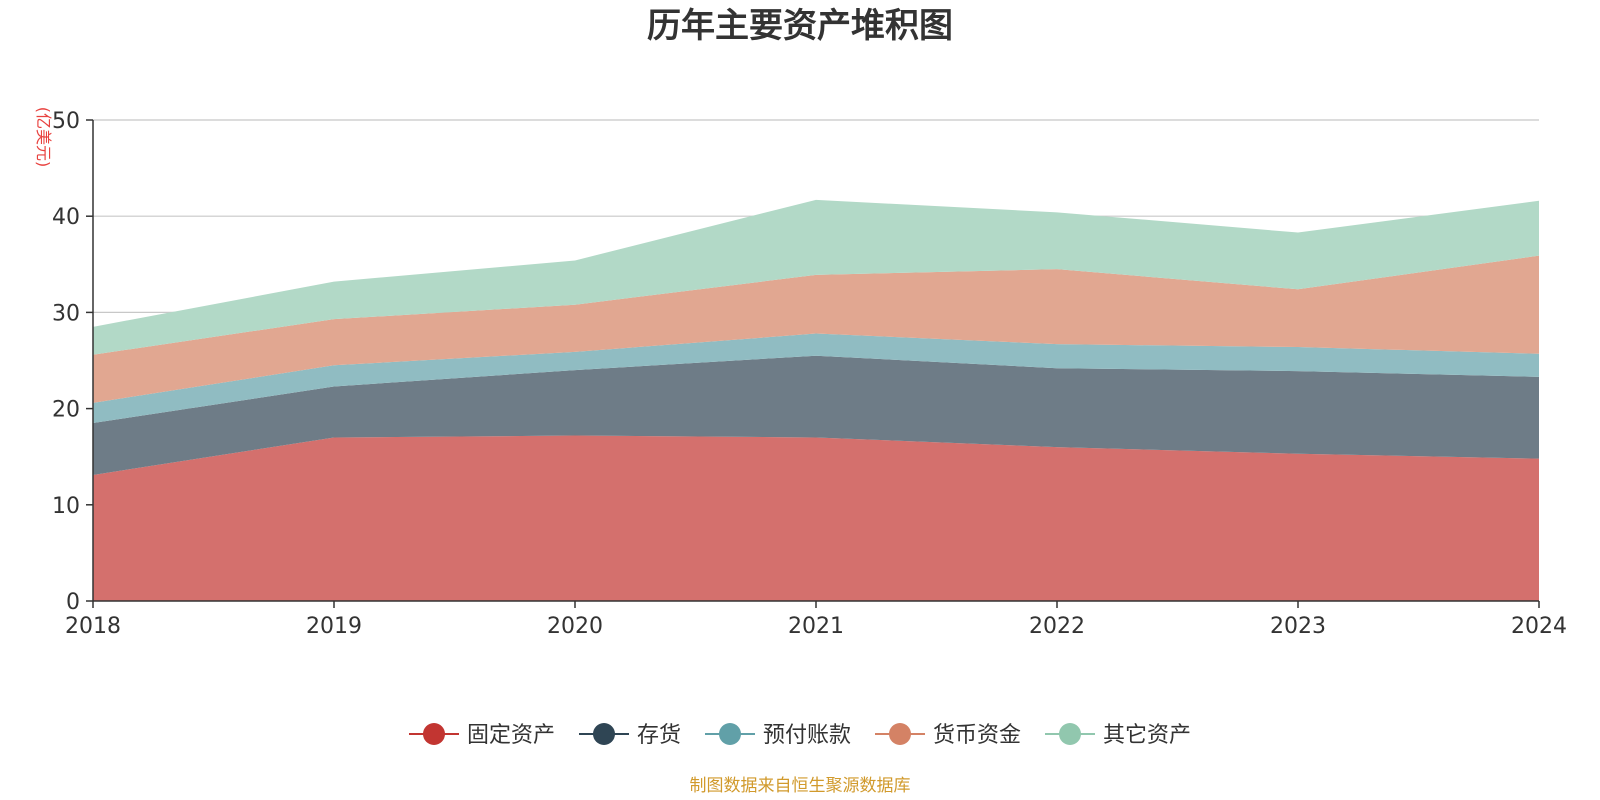  I want to click on legend-item-5: 其它资产, so click(1118, 735).